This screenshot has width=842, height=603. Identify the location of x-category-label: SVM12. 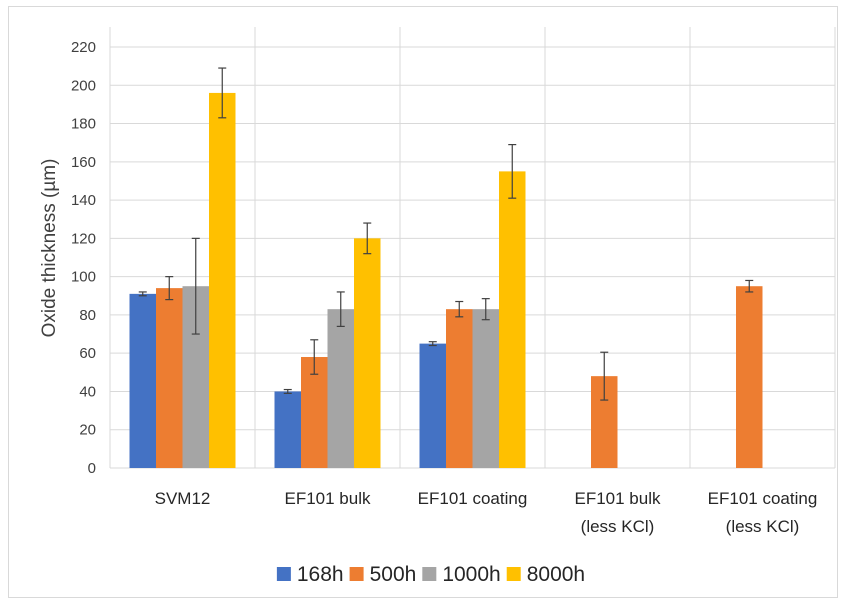
(183, 498).